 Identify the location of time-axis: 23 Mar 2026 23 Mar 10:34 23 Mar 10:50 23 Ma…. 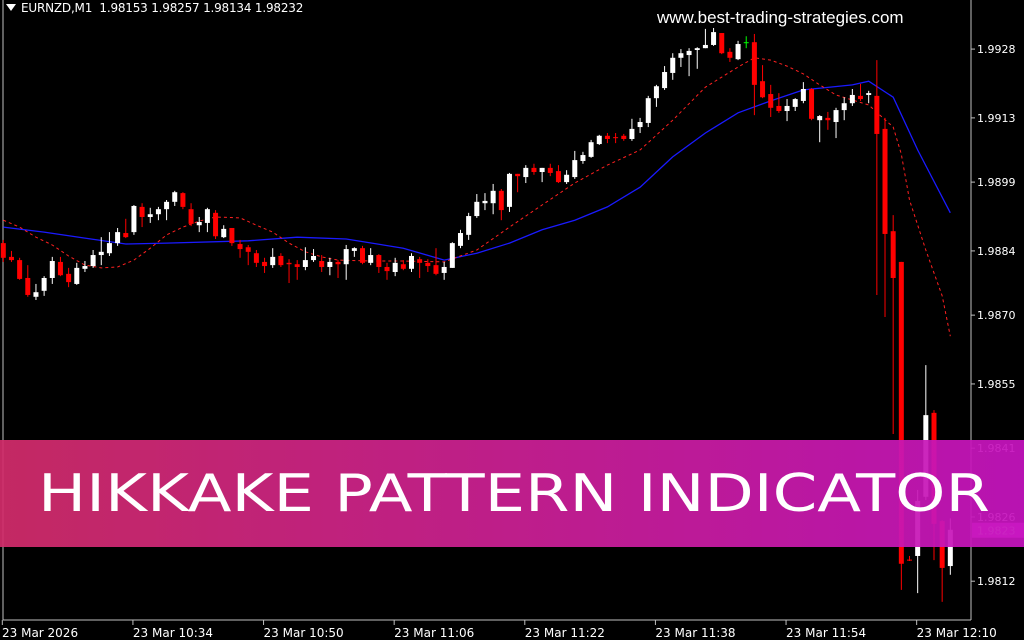
(499, 630).